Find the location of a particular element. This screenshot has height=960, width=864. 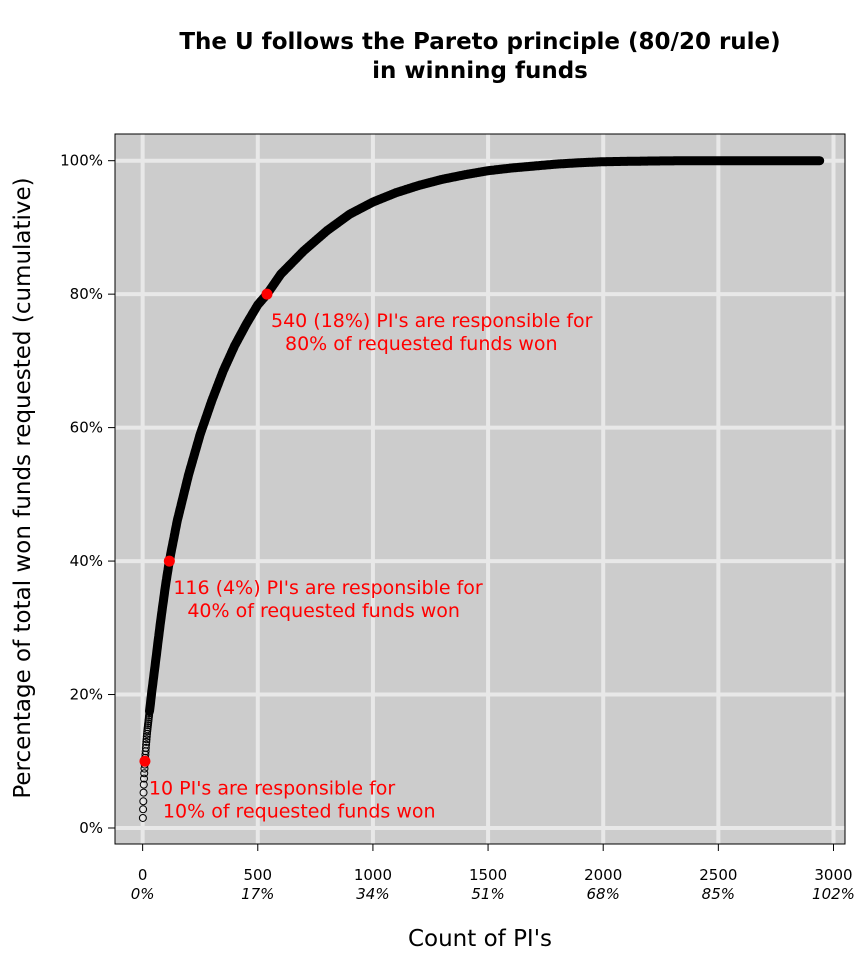

x-tick-label-3: 1500 is located at coordinates (488, 875).